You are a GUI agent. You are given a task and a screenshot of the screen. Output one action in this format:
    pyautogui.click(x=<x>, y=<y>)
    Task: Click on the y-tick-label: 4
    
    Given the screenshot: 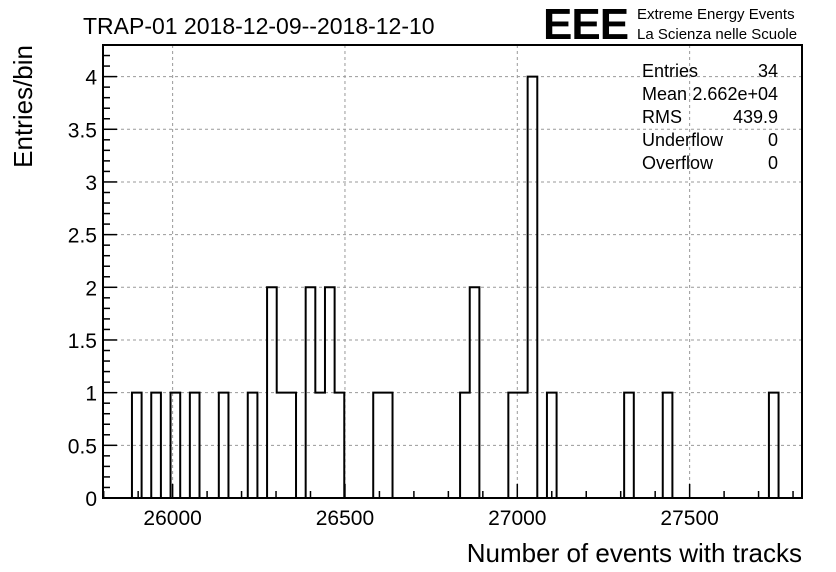 What is the action you would take?
    pyautogui.click(x=91, y=78)
    